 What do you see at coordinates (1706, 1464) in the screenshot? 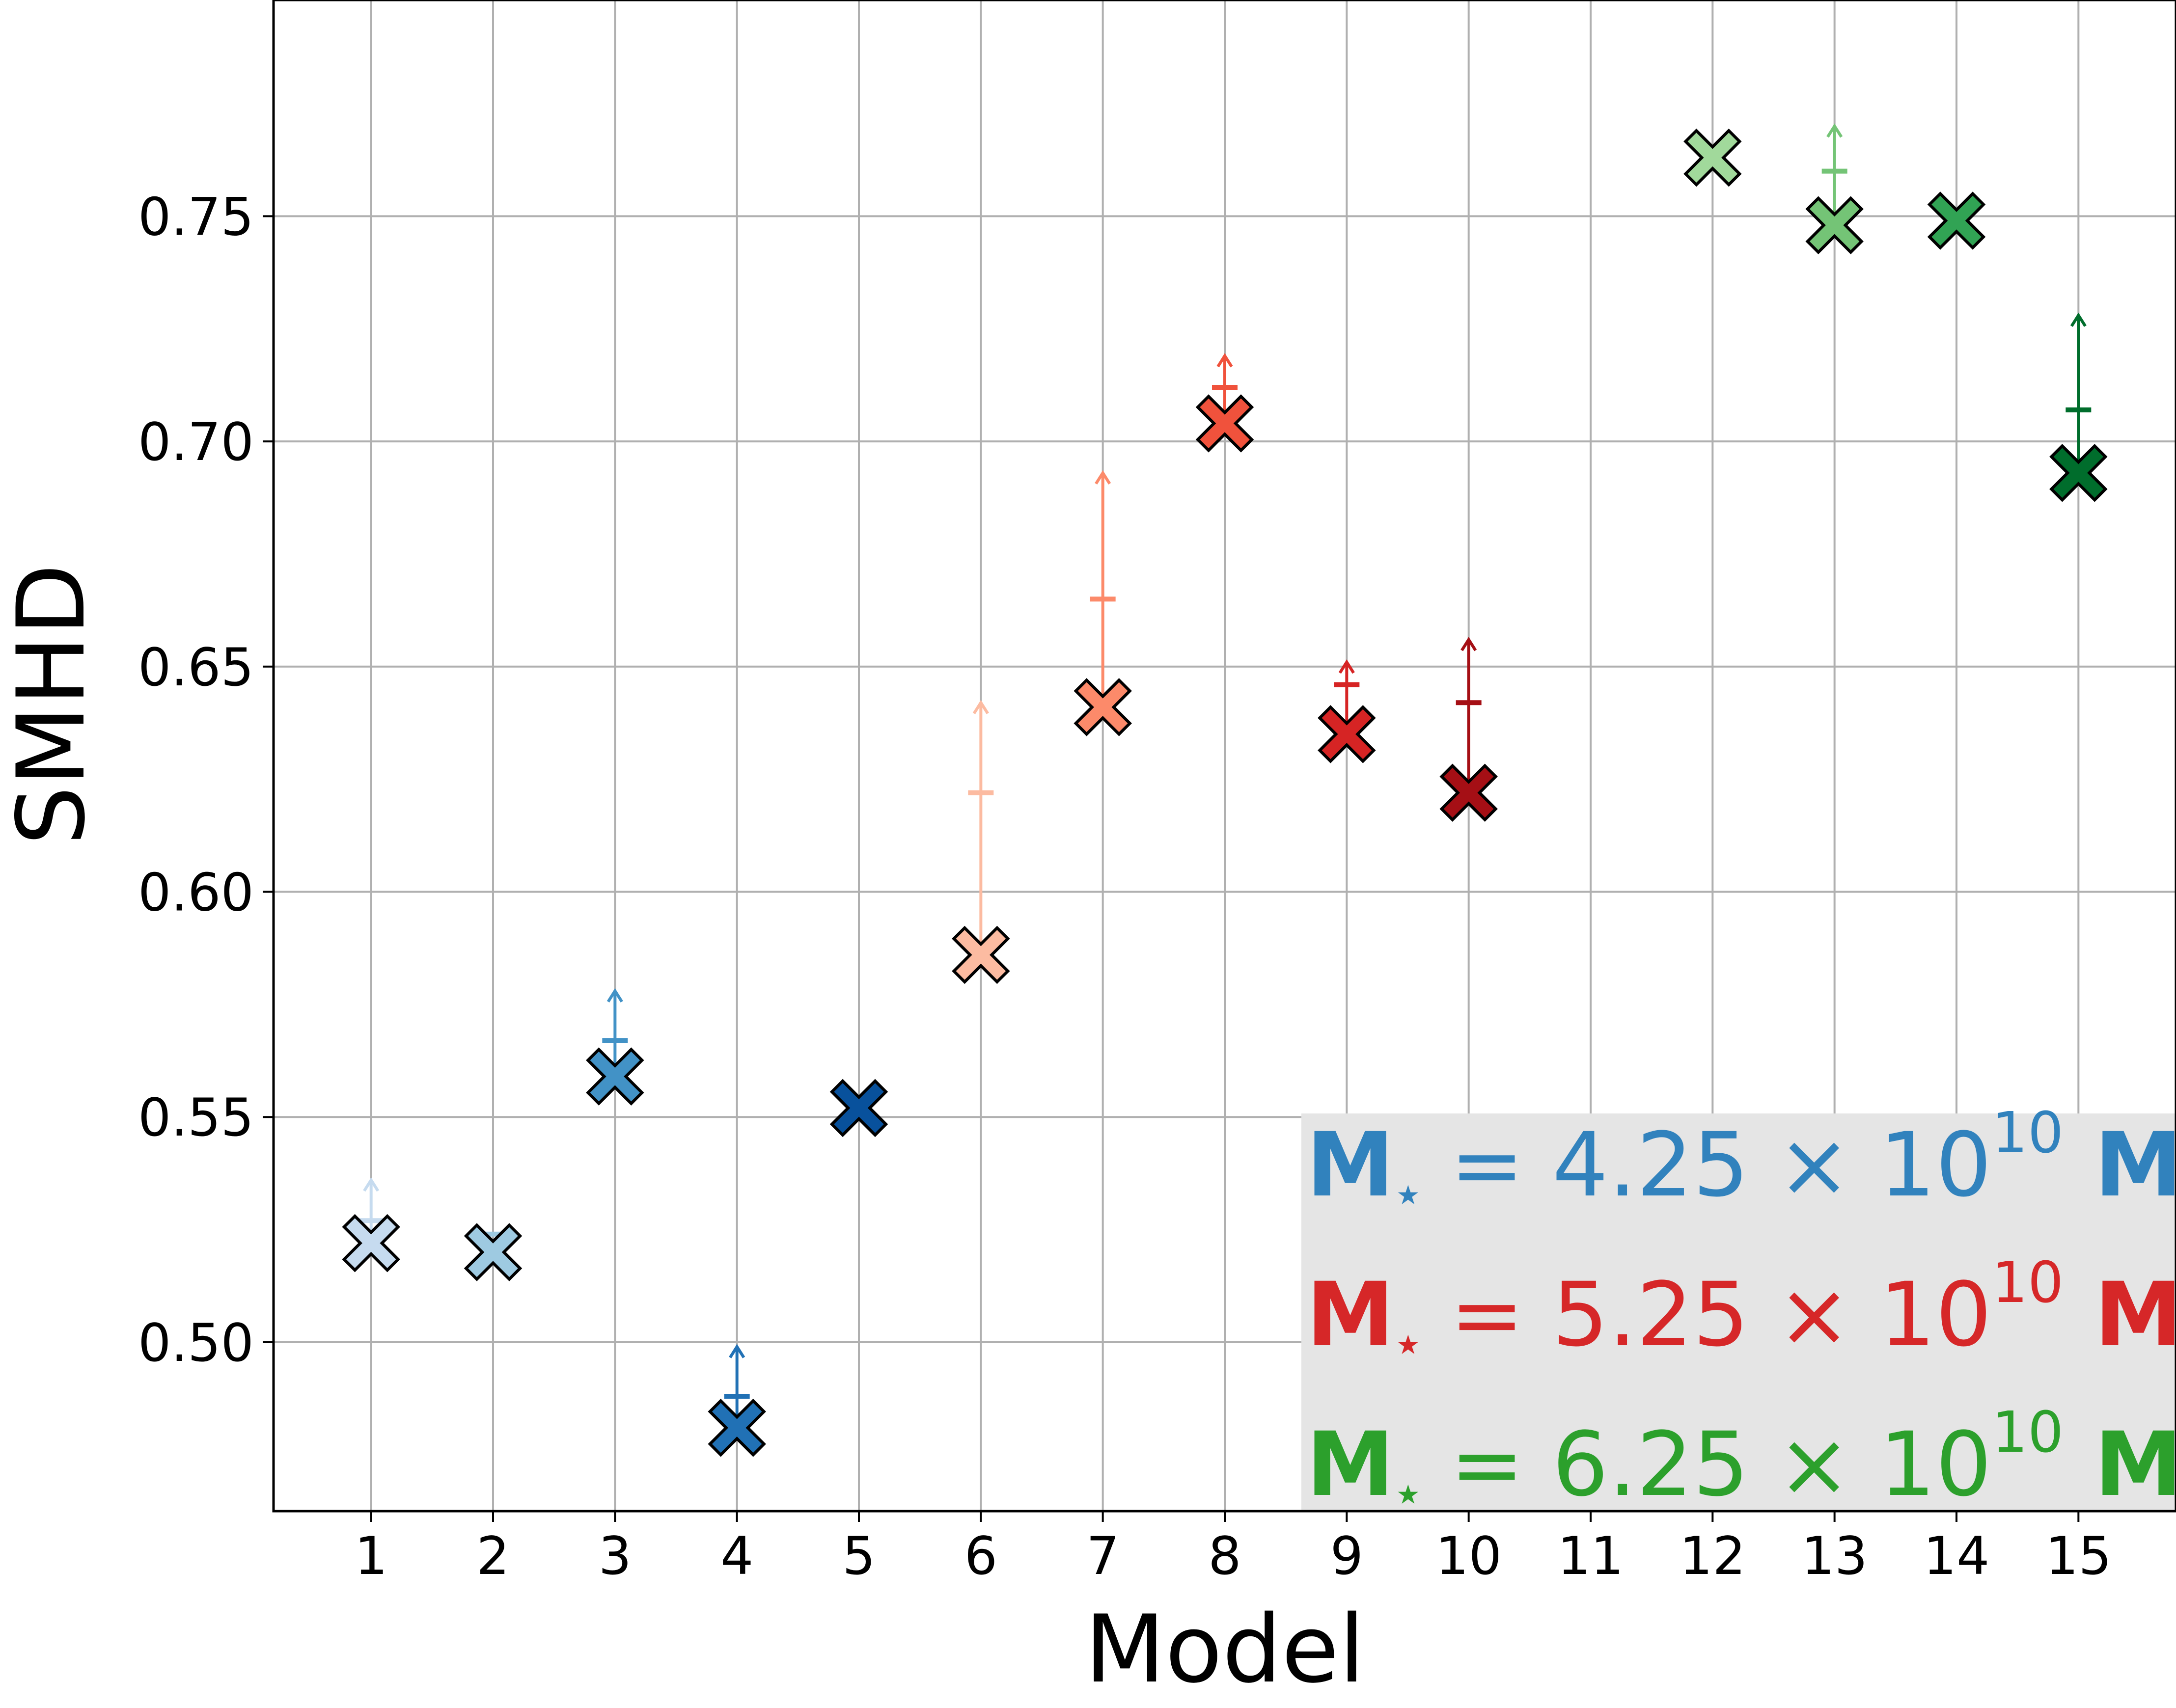
I see `legend-part: = 6.25 × 10` at bounding box center [1706, 1464].